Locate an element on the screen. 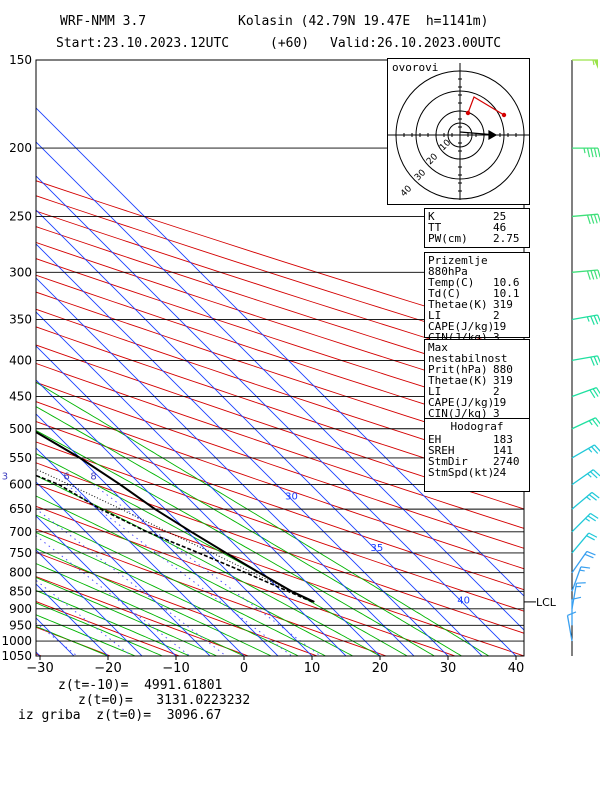 The width and height of the screenshot is (600, 800). surface-key: Temp(C) is located at coordinates (451, 282).